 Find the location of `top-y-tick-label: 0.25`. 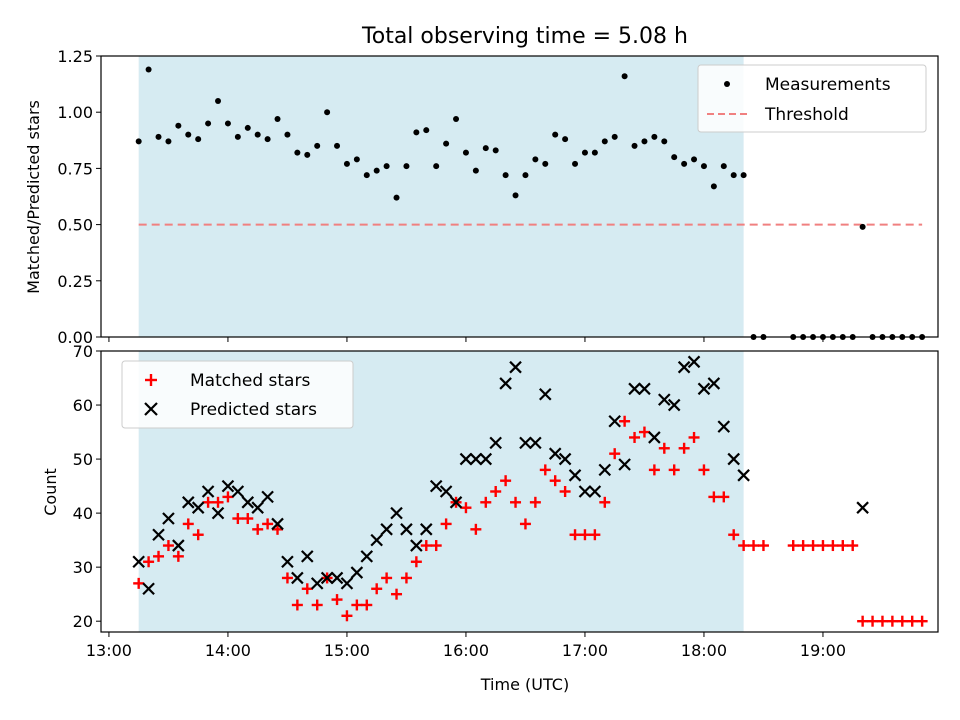

top-y-tick-label: 0.25 is located at coordinates (75, 281).